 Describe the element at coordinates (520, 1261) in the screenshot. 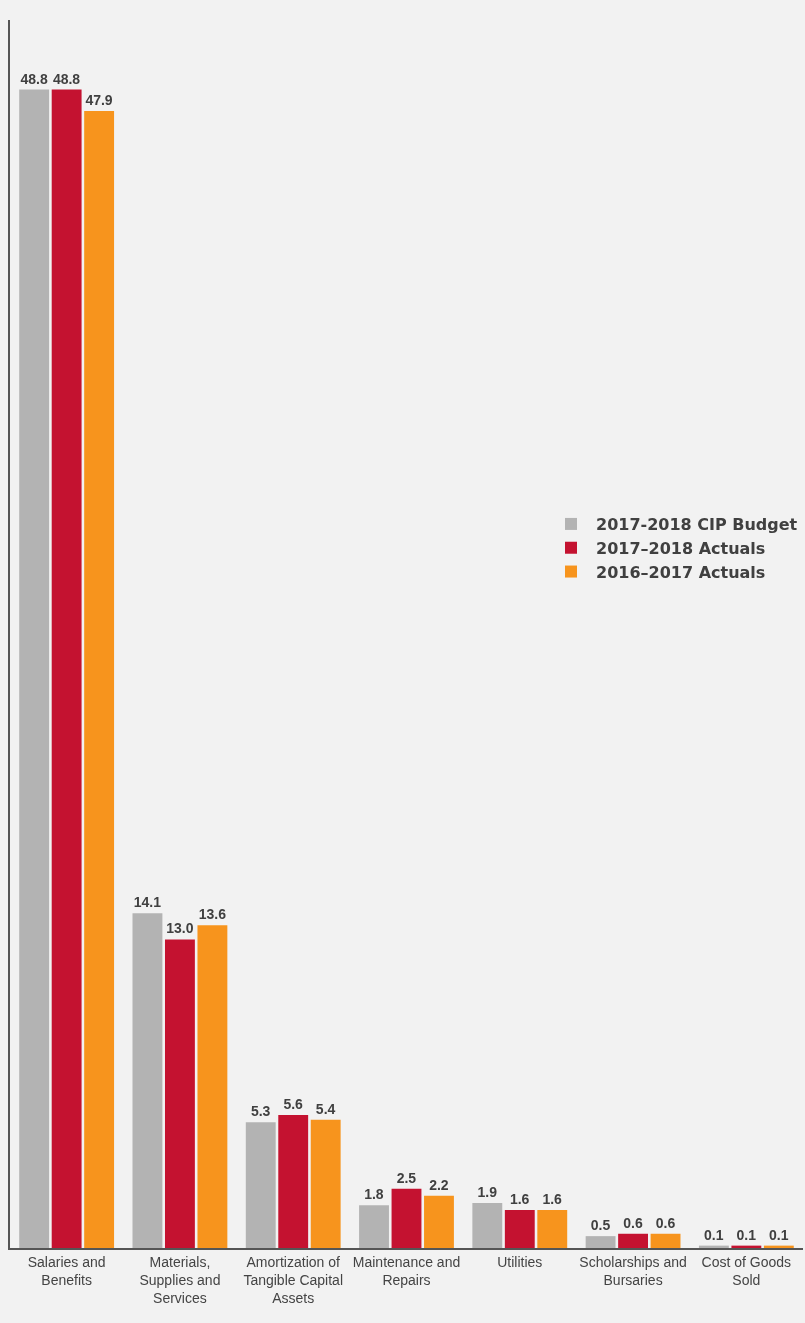

I see `x-tick-label: Utilities` at that location.